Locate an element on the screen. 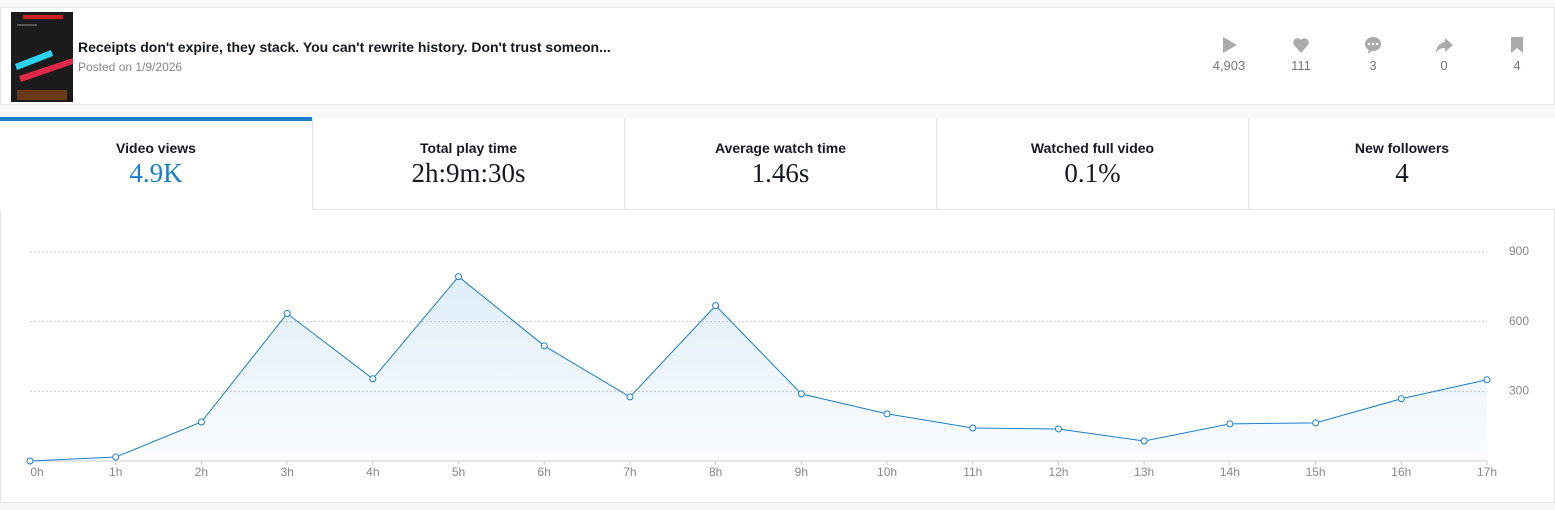  thumbnail is located at coordinates (42, 57).